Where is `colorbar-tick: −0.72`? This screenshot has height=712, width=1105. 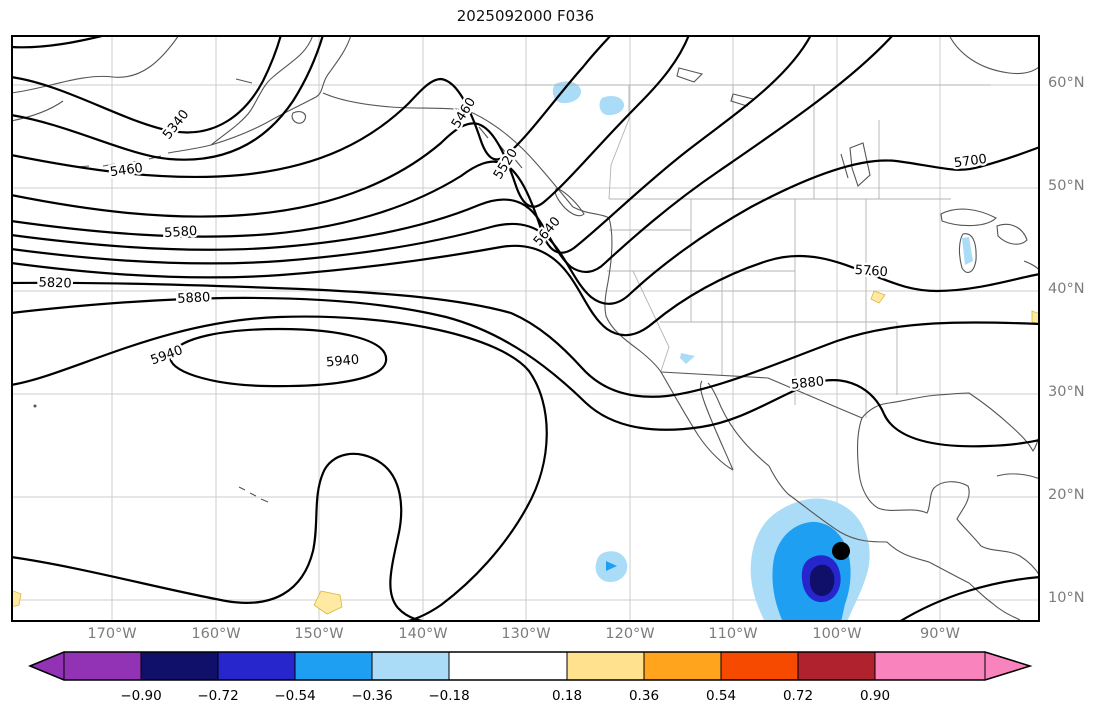 colorbar-tick: −0.72 is located at coordinates (218, 696).